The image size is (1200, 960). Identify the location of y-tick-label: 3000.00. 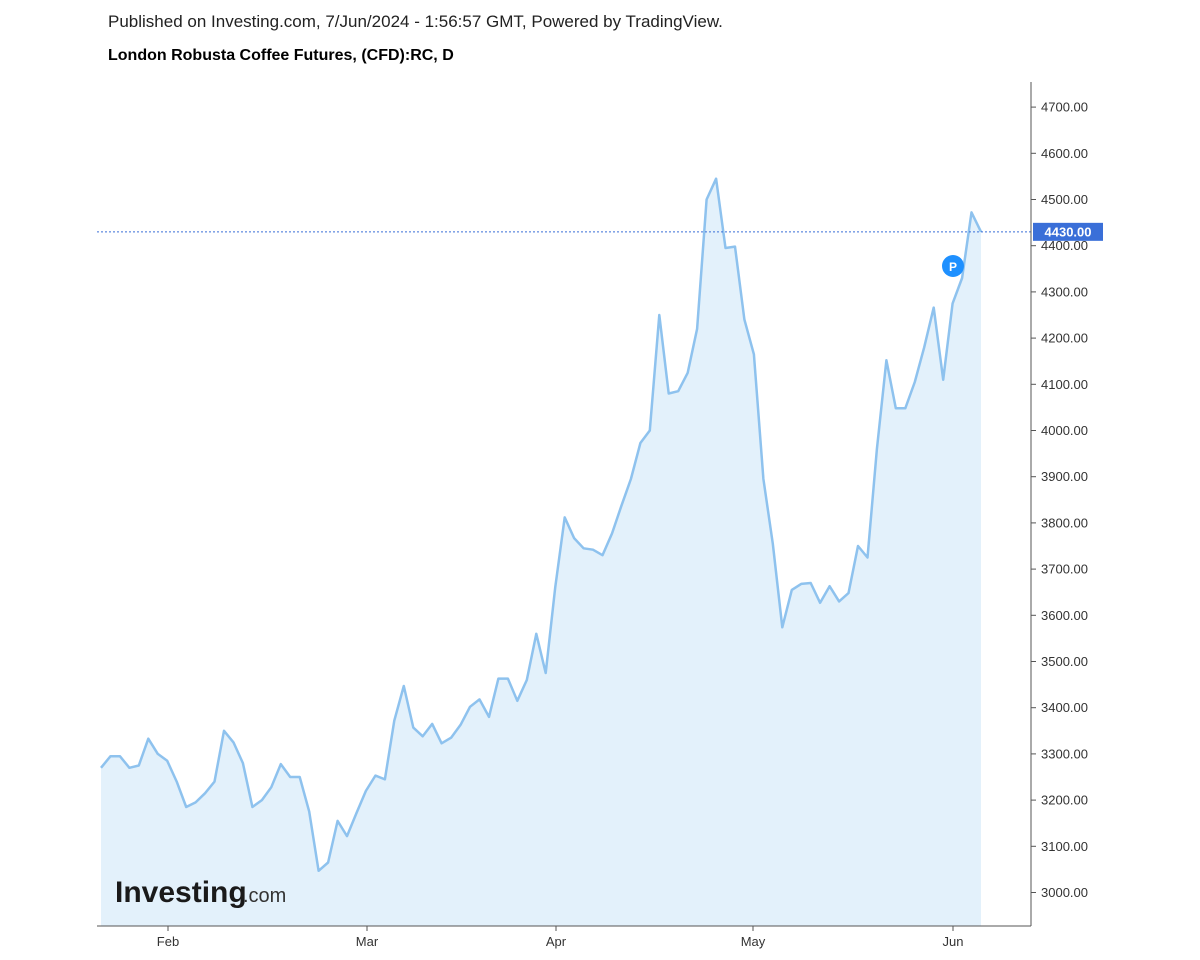
(1064, 892).